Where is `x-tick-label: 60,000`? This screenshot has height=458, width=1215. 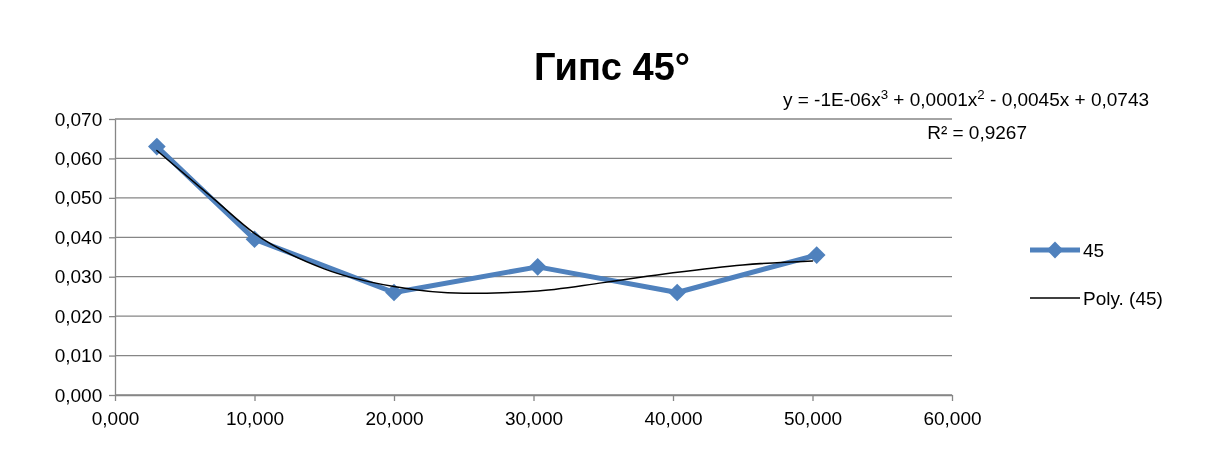 x-tick-label: 60,000 is located at coordinates (952, 418).